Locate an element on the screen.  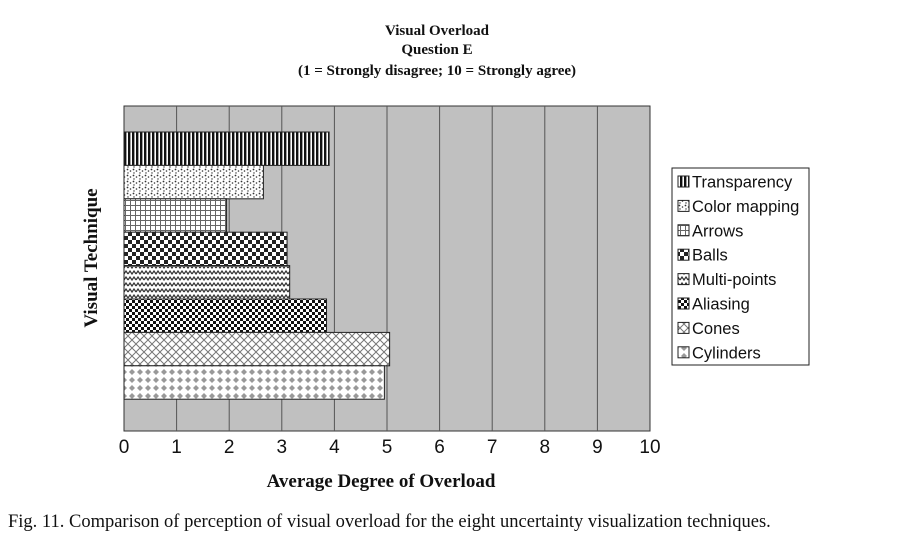
legend-label: Balls is located at coordinates (710, 256).